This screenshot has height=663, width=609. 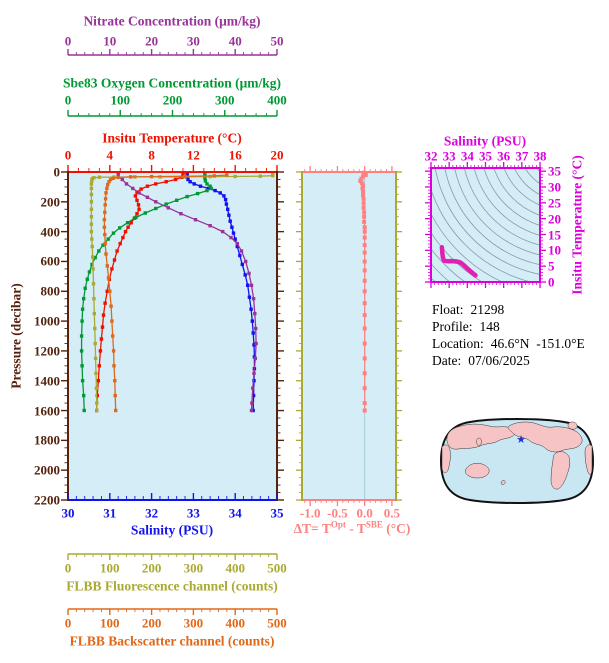 I want to click on info-location-label: Location:, so click(x=458, y=343).